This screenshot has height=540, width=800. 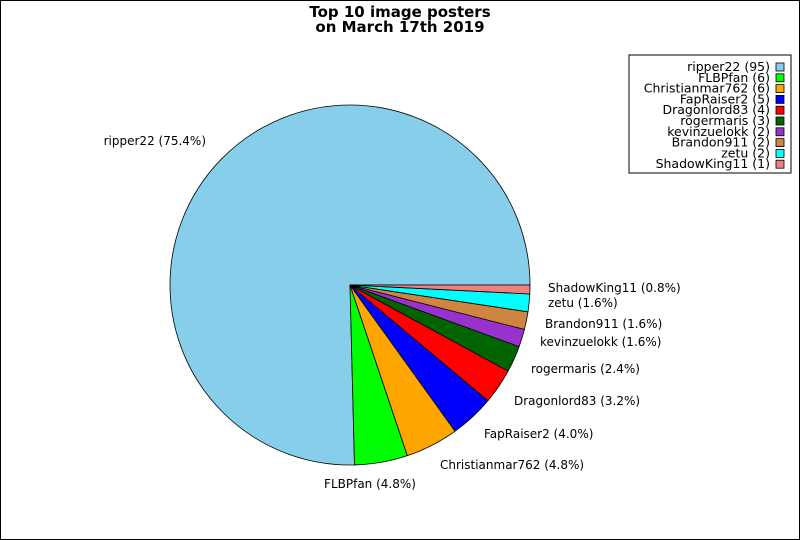 I want to click on slice-label-zetu: zetu (1.6%), so click(x=583, y=303).